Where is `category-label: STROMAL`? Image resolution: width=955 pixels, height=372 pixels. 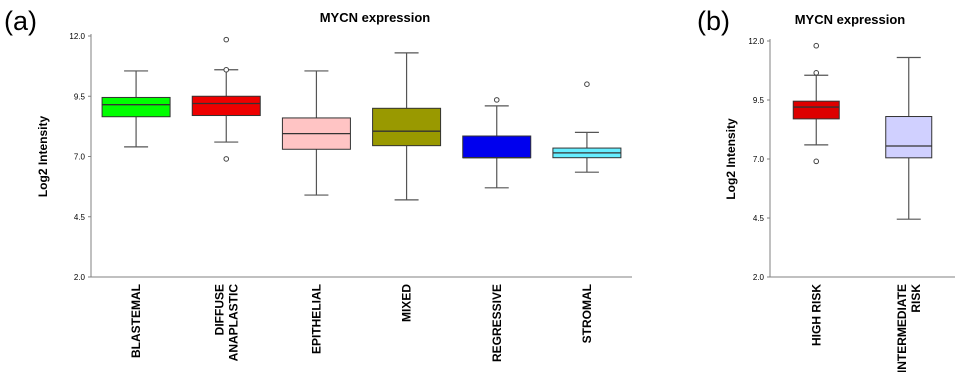
category-label: STROMAL is located at coordinates (587, 313).